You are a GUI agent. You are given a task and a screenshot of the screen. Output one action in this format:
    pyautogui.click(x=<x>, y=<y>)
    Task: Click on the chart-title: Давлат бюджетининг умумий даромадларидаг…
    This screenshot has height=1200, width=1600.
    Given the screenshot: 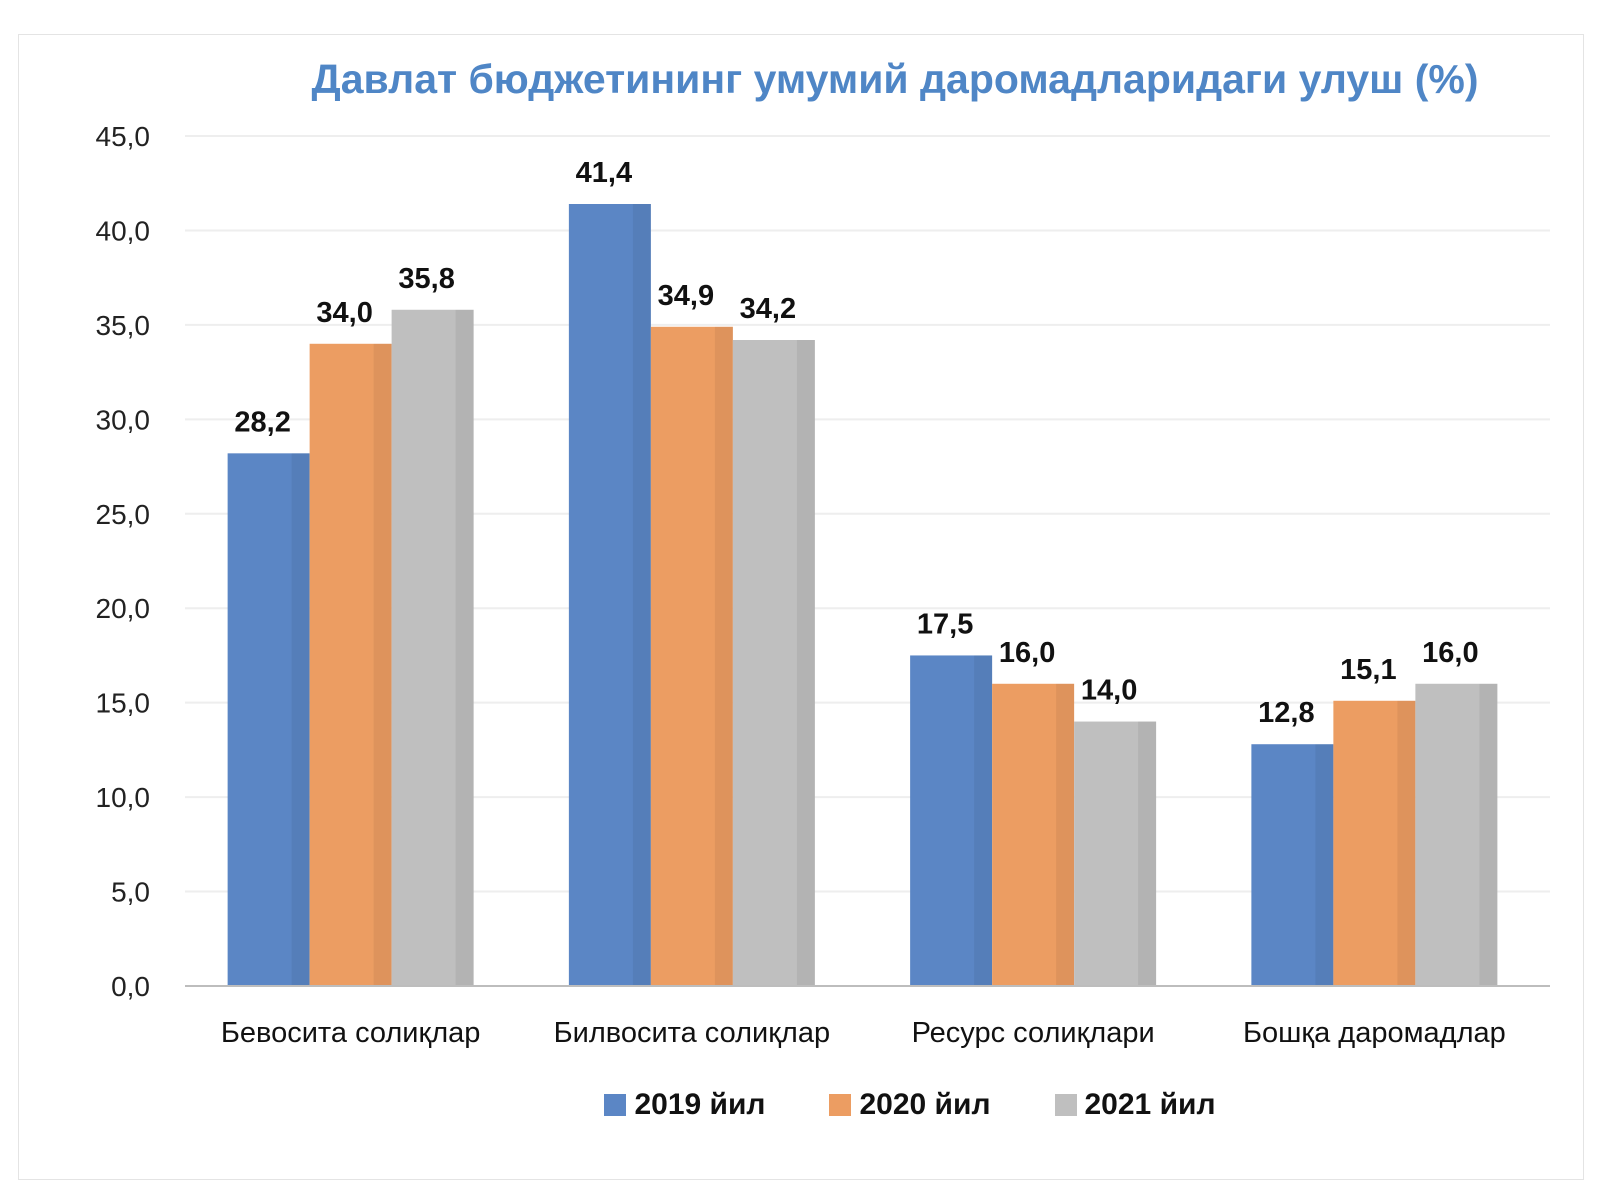 What is the action you would take?
    pyautogui.click(x=895, y=79)
    